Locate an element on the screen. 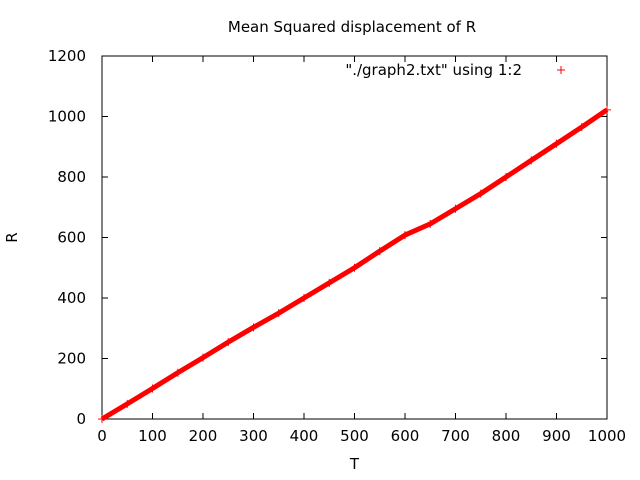 The image size is (640, 480). y-axis-label: R is located at coordinates (12, 237).